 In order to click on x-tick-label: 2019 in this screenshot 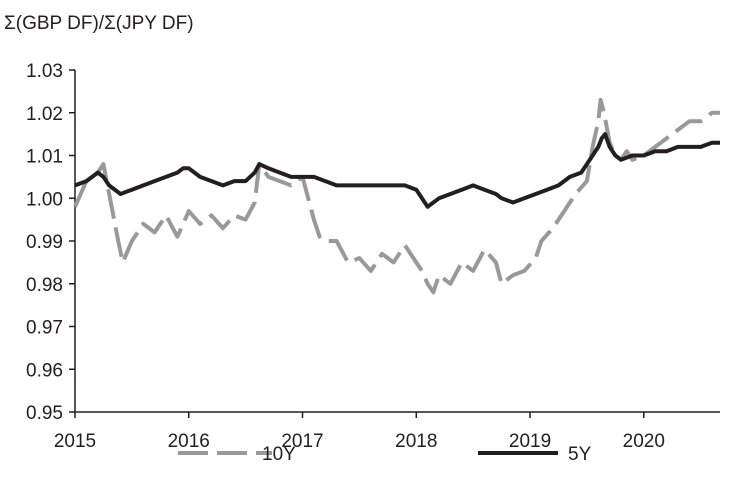, I will do `click(530, 441)`.